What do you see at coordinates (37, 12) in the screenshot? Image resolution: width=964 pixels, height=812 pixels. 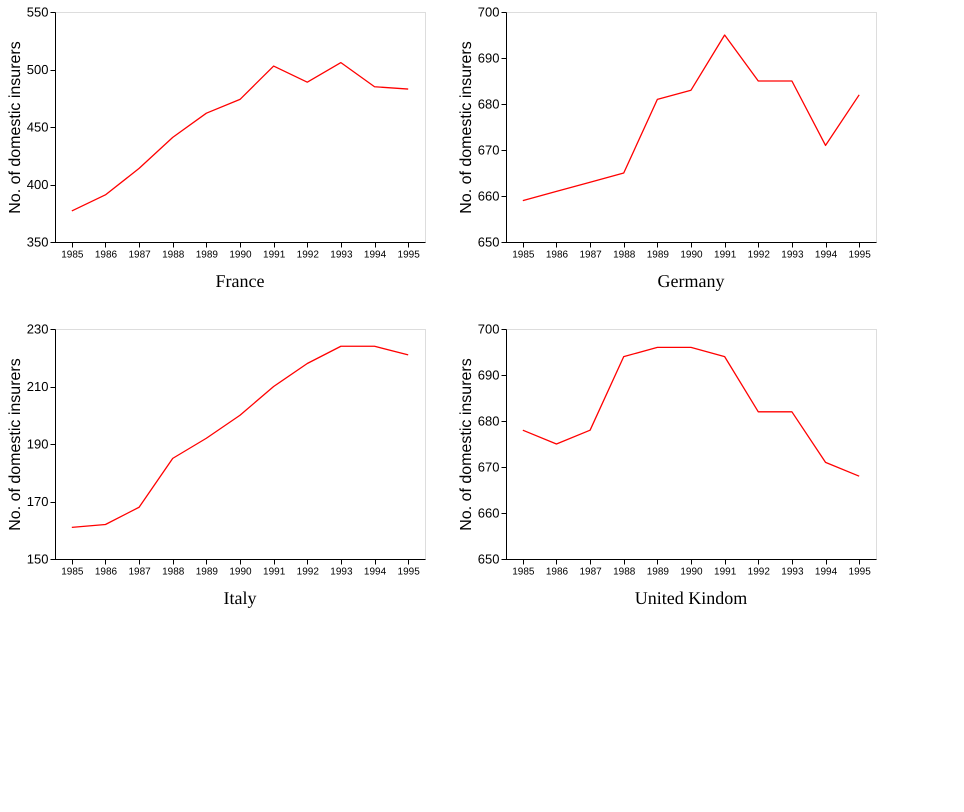 I see `y-tick-label: 550` at bounding box center [37, 12].